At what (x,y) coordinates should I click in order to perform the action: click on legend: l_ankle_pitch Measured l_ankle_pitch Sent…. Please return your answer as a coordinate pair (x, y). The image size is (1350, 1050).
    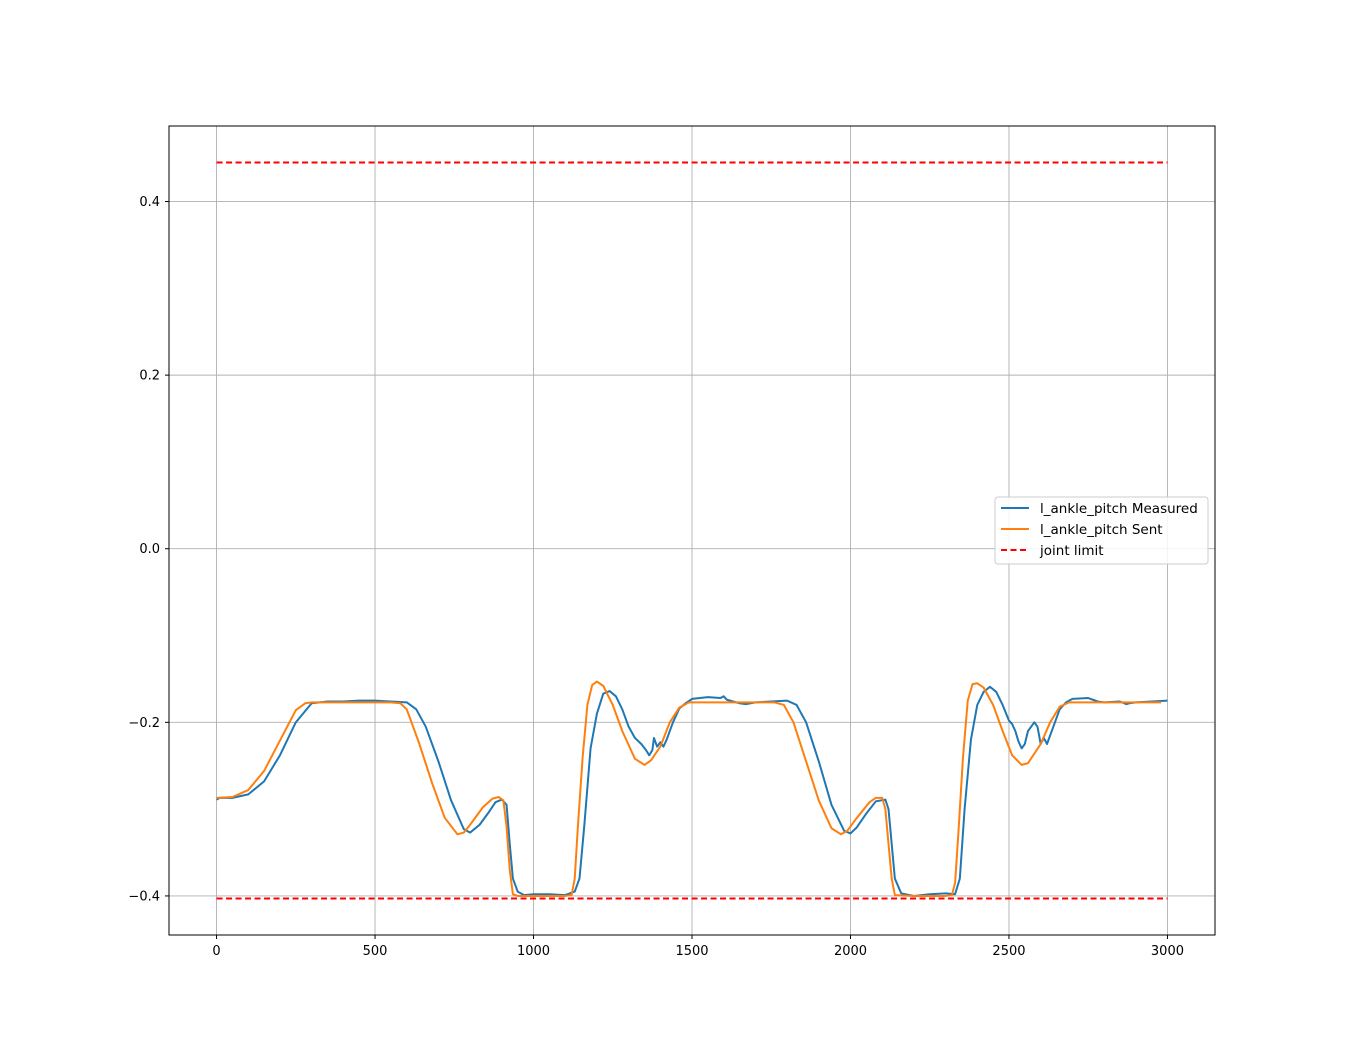
    Looking at the image, I should click on (1101, 530).